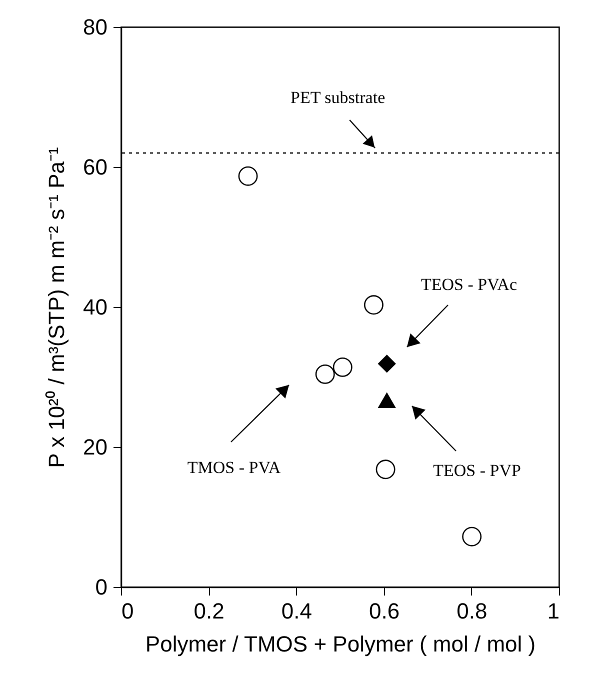 The height and width of the screenshot is (686, 607). Describe the element at coordinates (472, 611) in the screenshot. I see `x-tick-label: 0.8` at that location.